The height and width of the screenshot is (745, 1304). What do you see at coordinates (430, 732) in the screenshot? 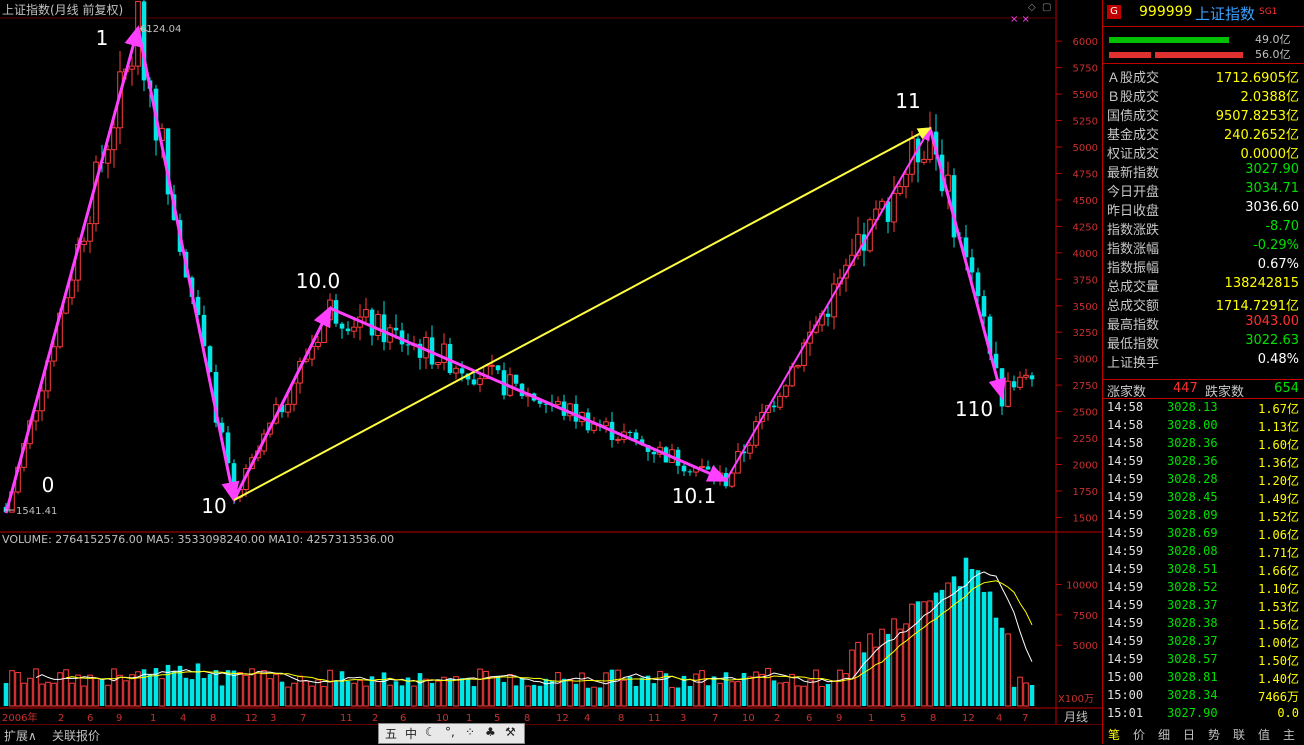
I see `toolbar-icon: ☾` at bounding box center [430, 732].